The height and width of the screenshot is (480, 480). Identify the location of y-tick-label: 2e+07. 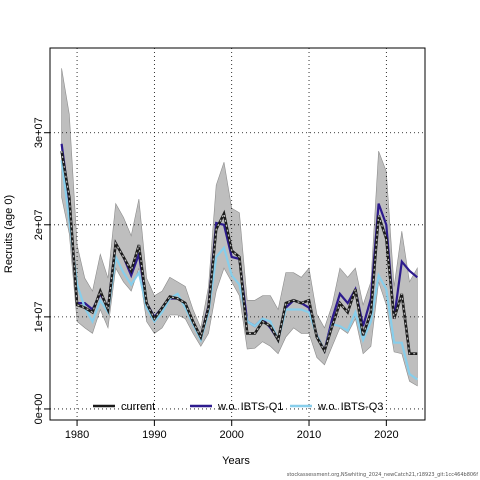
(39, 224).